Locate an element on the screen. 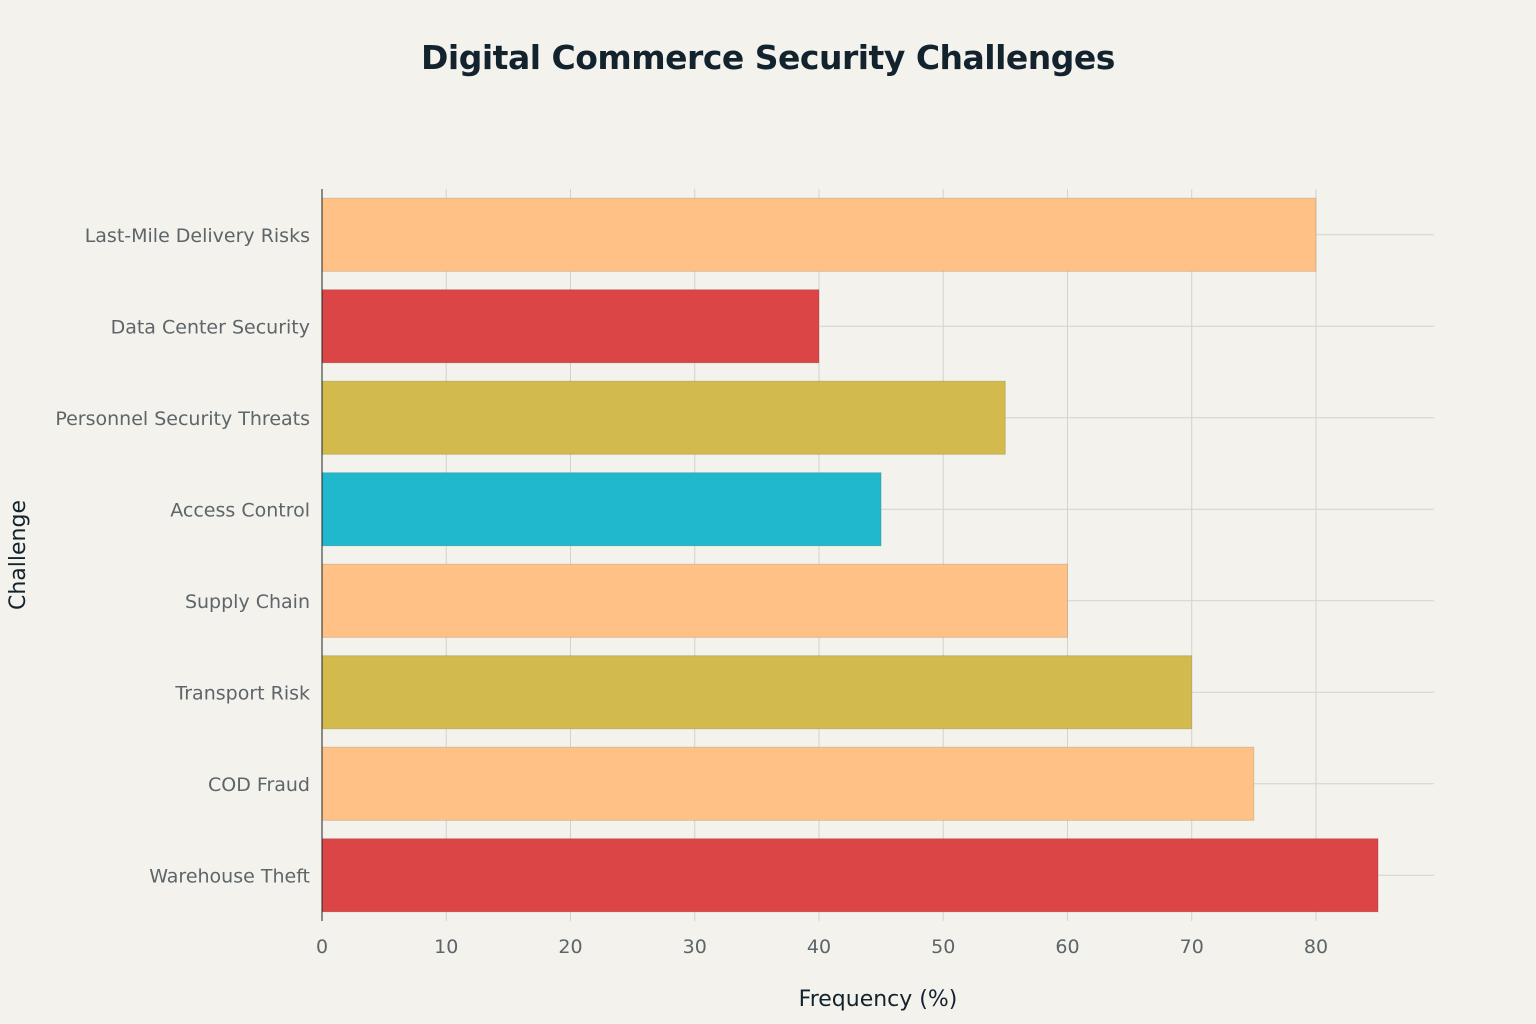  bar-data-center-security is located at coordinates (570, 326).